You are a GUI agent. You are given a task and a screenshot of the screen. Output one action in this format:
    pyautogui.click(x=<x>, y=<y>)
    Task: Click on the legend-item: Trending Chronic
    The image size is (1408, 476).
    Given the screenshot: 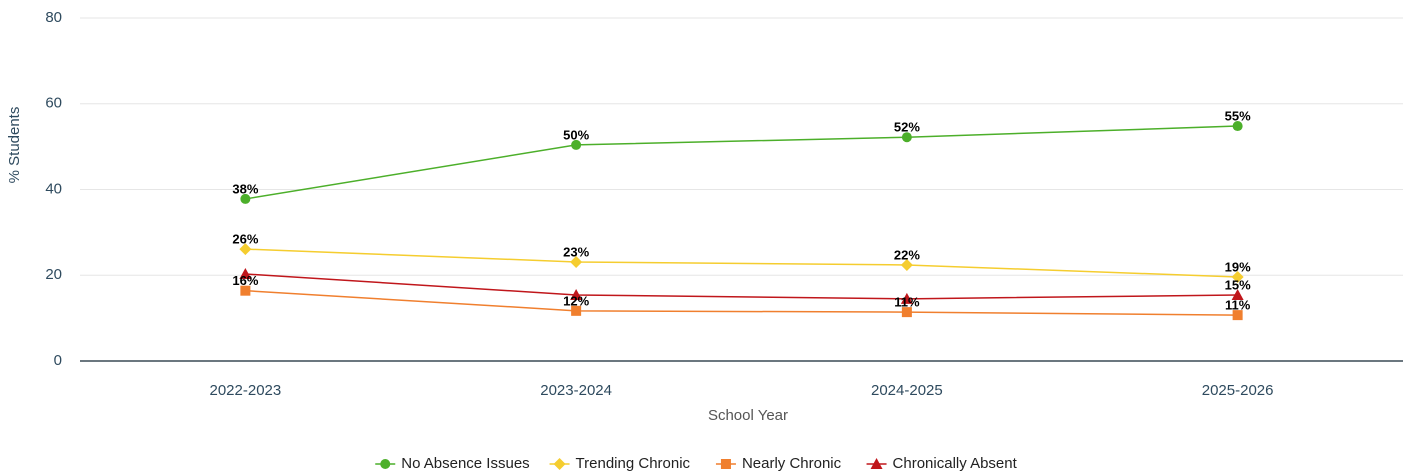 What is the action you would take?
    pyautogui.click(x=620, y=463)
    